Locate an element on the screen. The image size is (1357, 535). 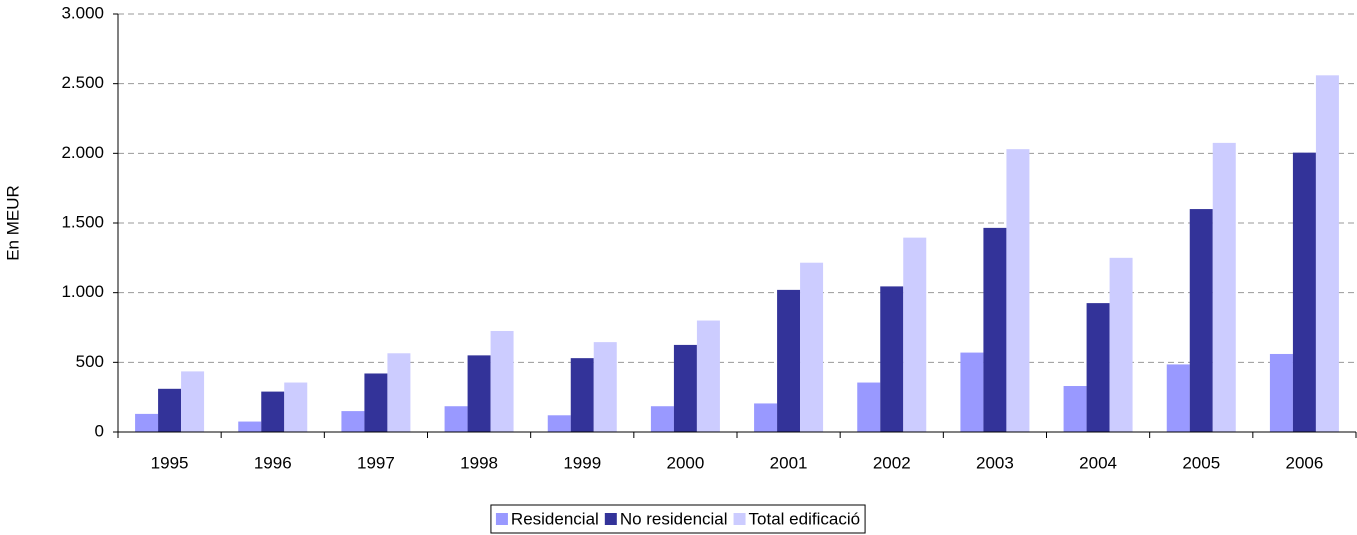
legend-box is located at coordinates (678, 519).